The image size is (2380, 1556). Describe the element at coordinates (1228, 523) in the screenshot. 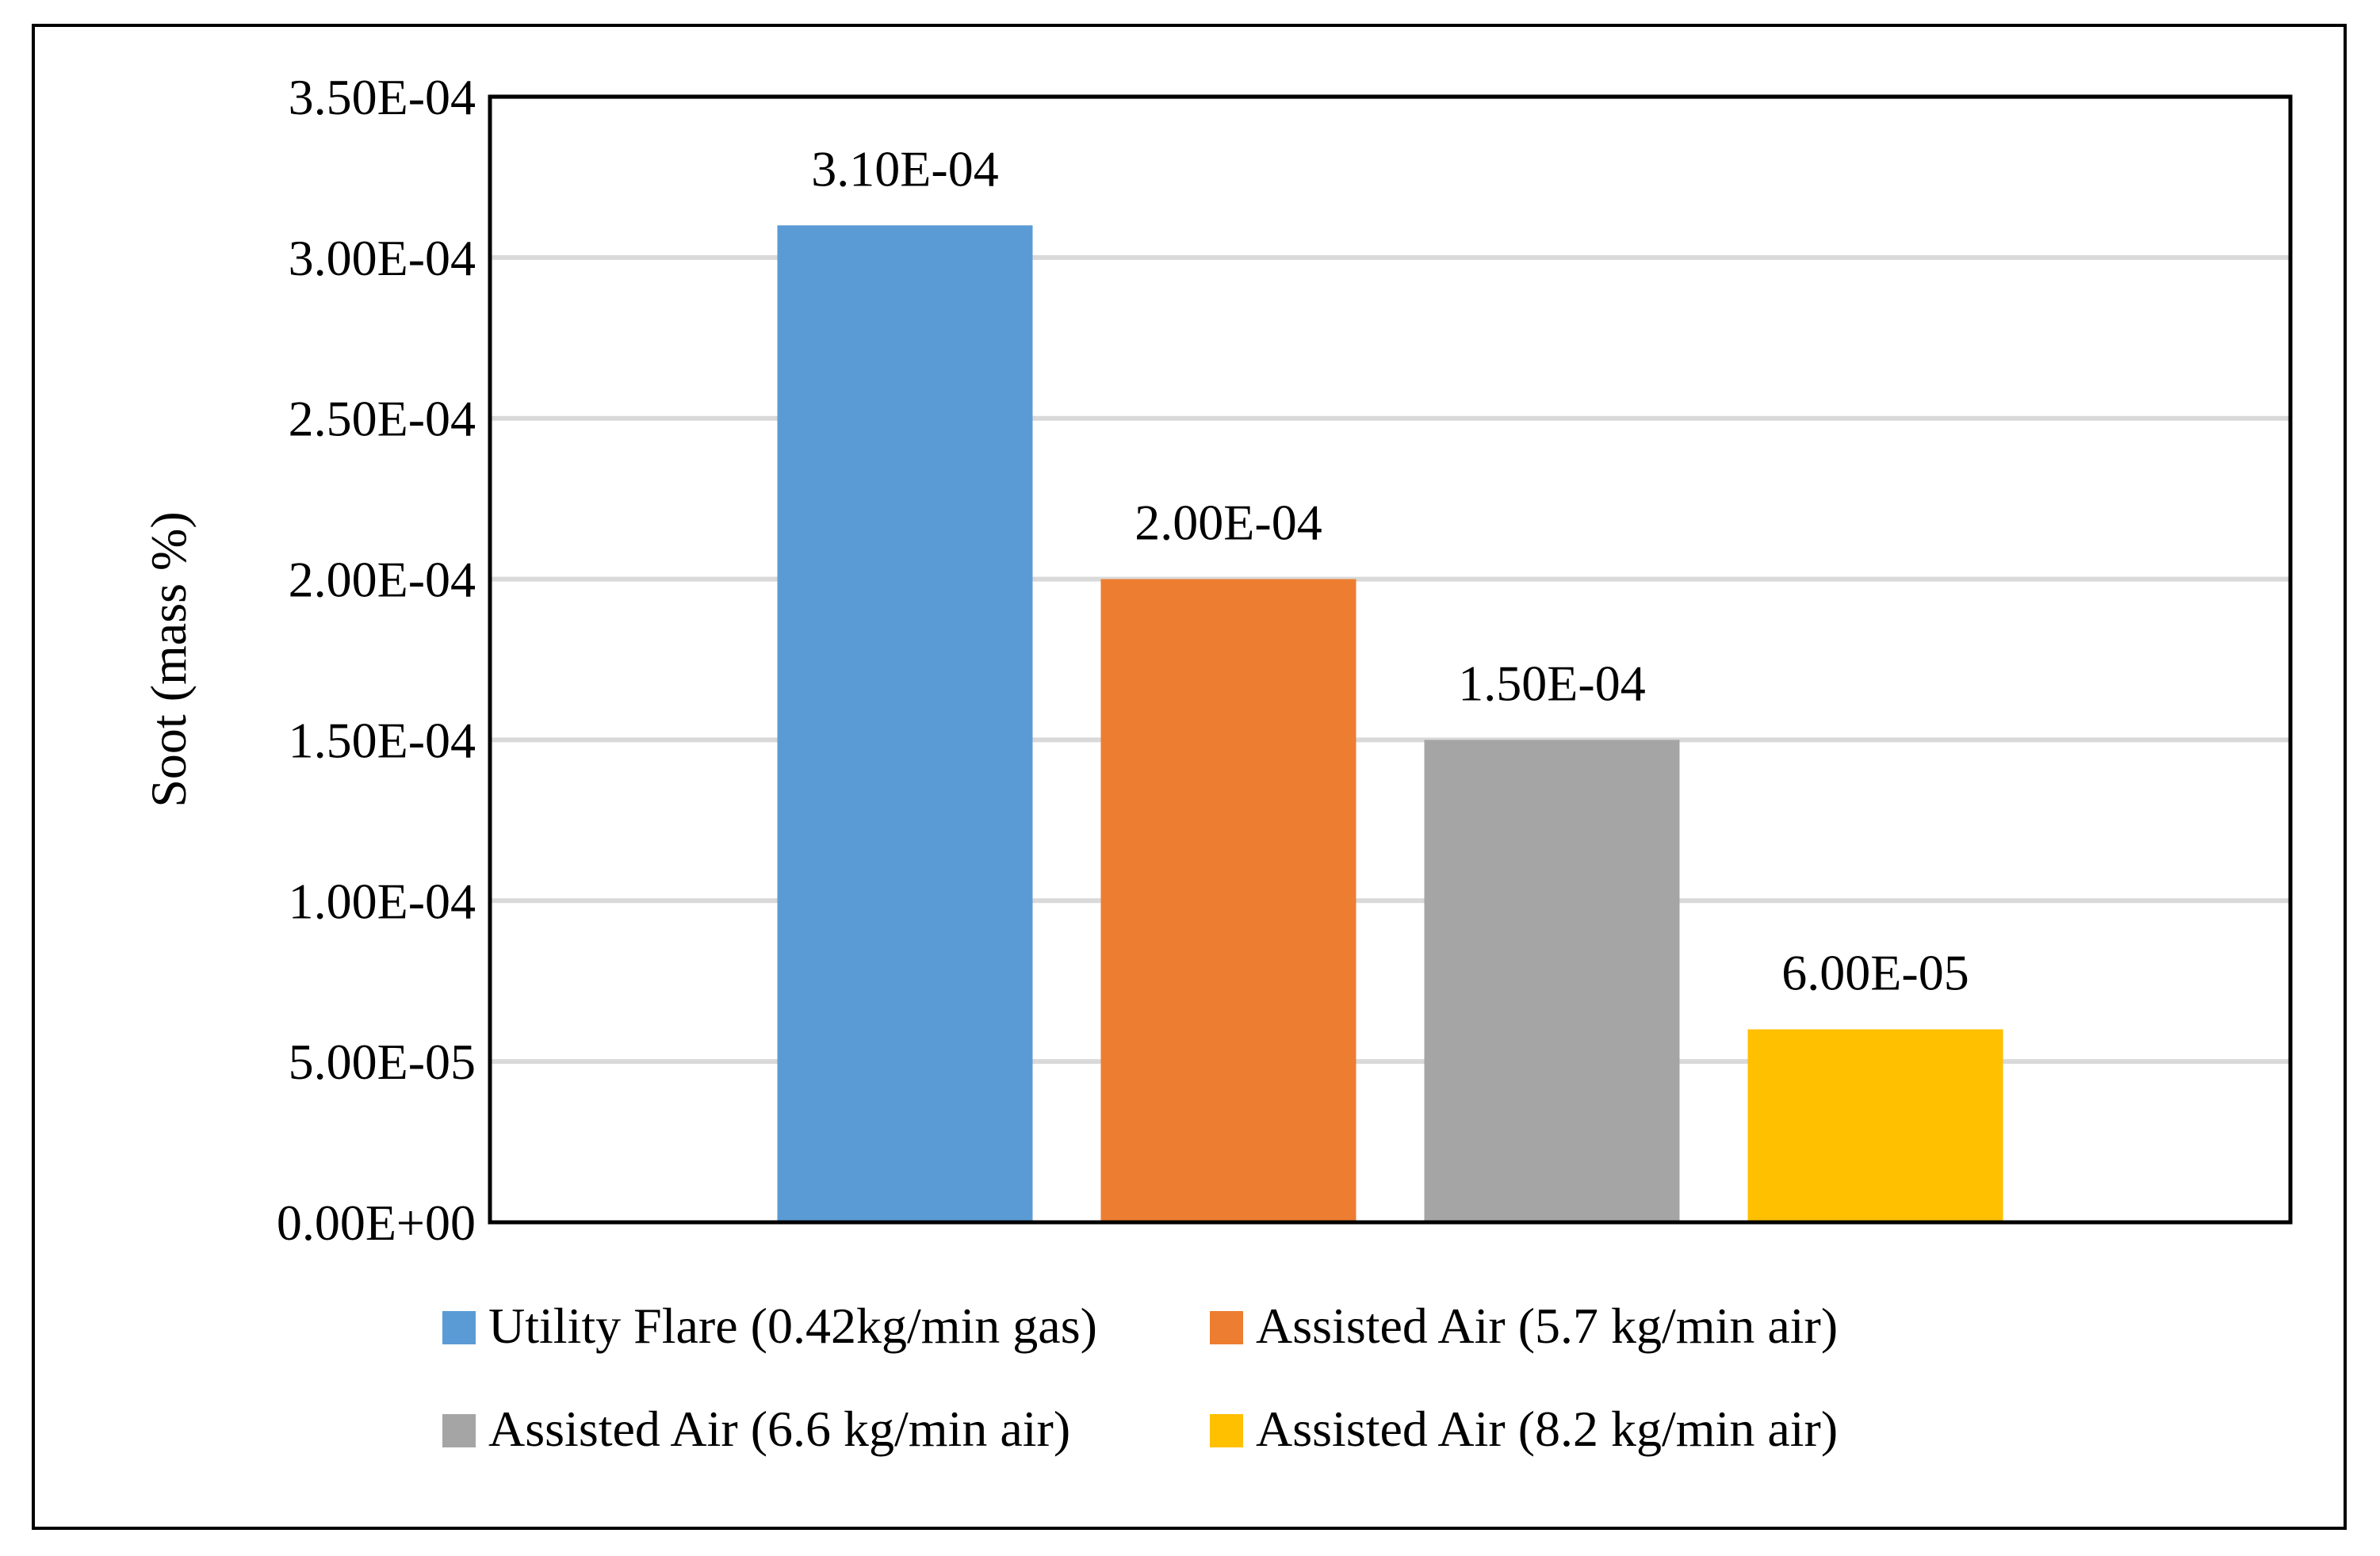

I see `data-label: 2.00E-04` at that location.